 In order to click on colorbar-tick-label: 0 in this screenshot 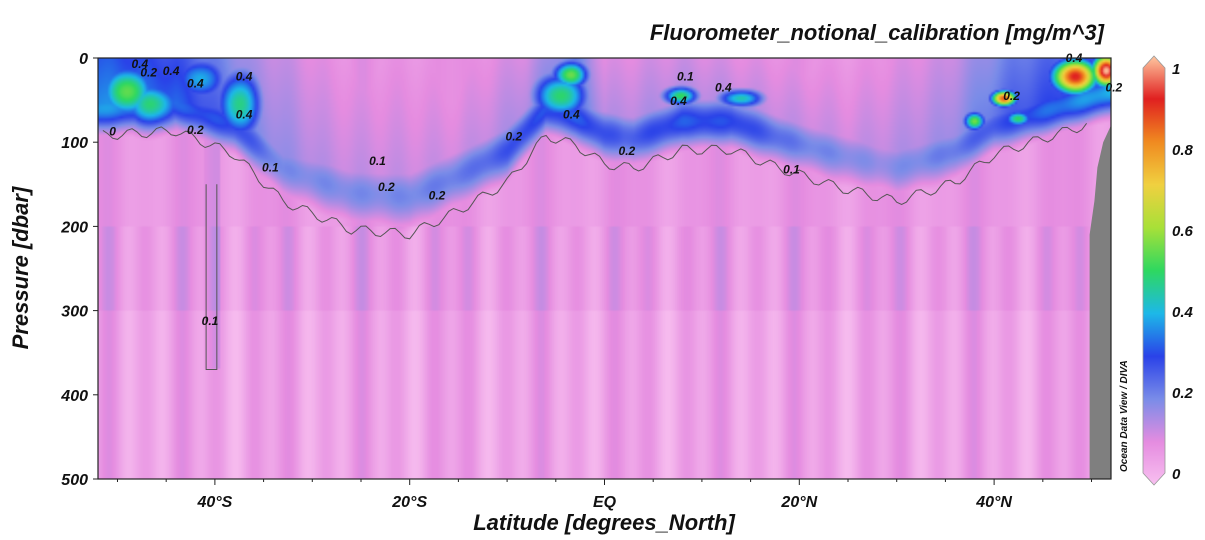, I will do `click(1176, 474)`.